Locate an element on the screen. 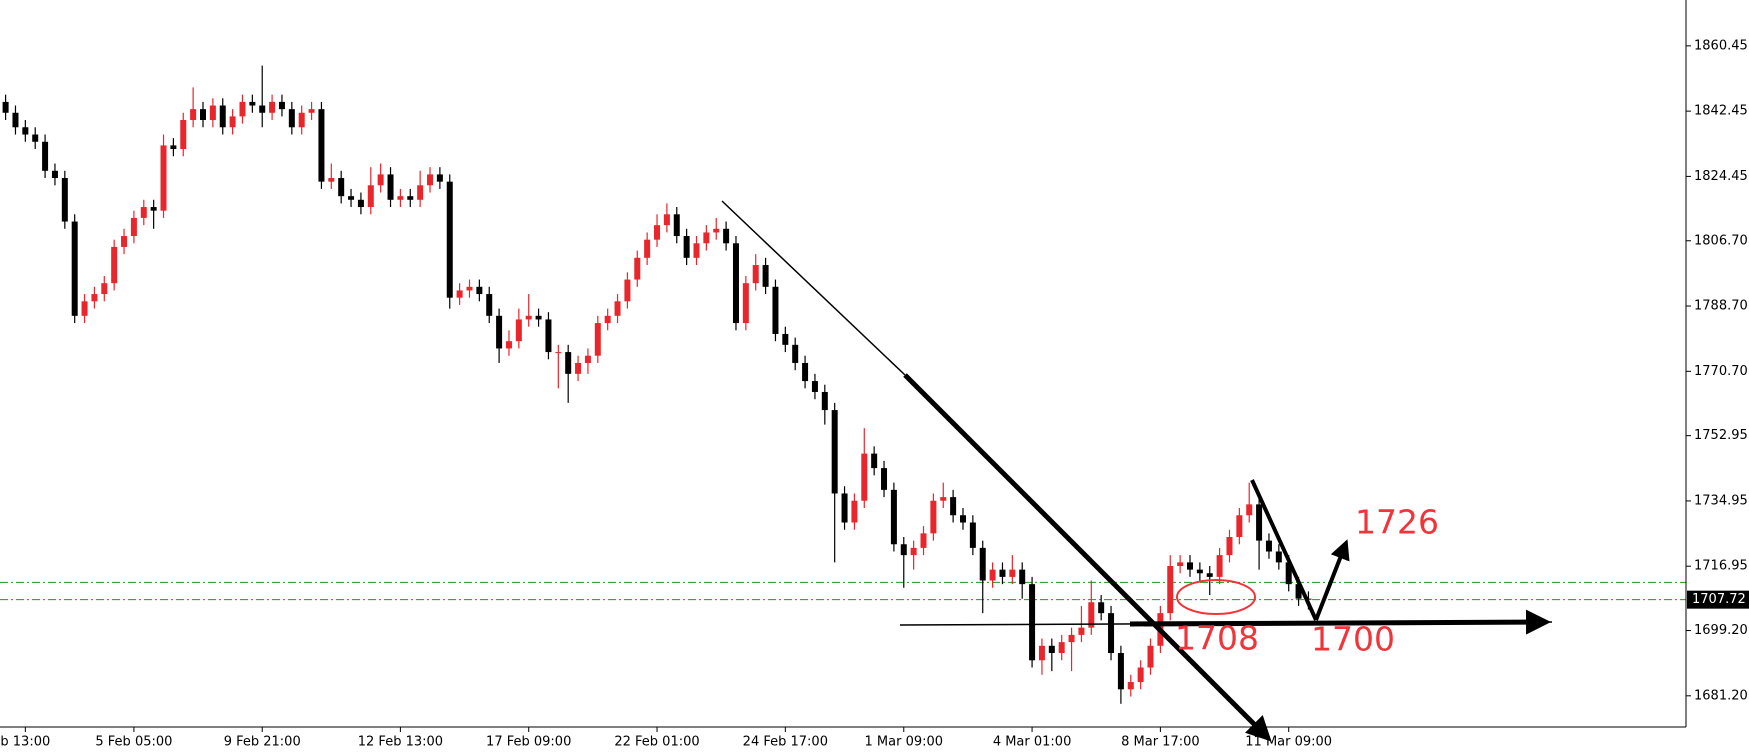 The height and width of the screenshot is (755, 1749). y-tick-label: 1806.70 is located at coordinates (1721, 240).